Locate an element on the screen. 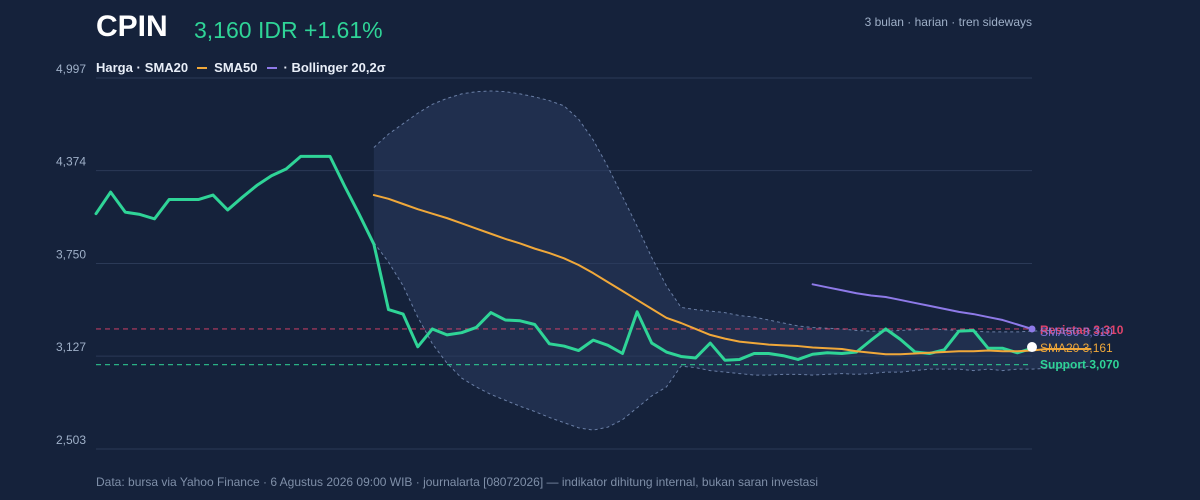 The image size is (1200, 500). legend-sma20: SMA20 is located at coordinates (166, 67).